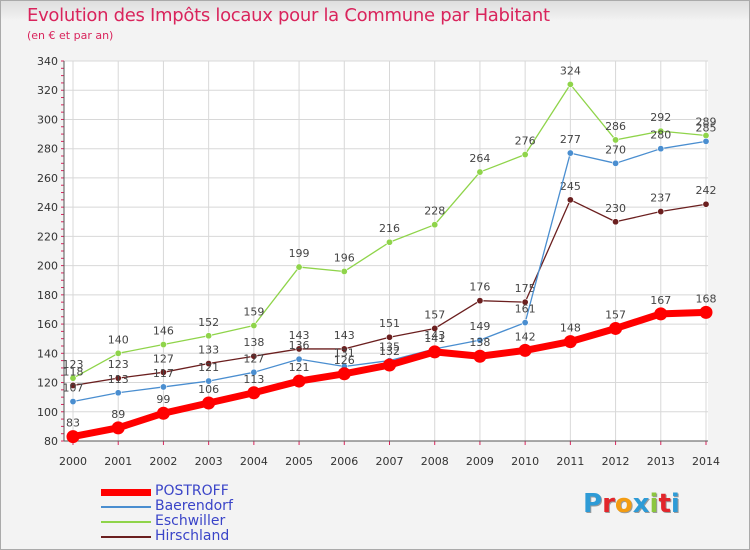 The width and height of the screenshot is (750, 550). Describe the element at coordinates (570, 139) in the screenshot. I see `data-label-baerendorf-2011: 277` at that location.